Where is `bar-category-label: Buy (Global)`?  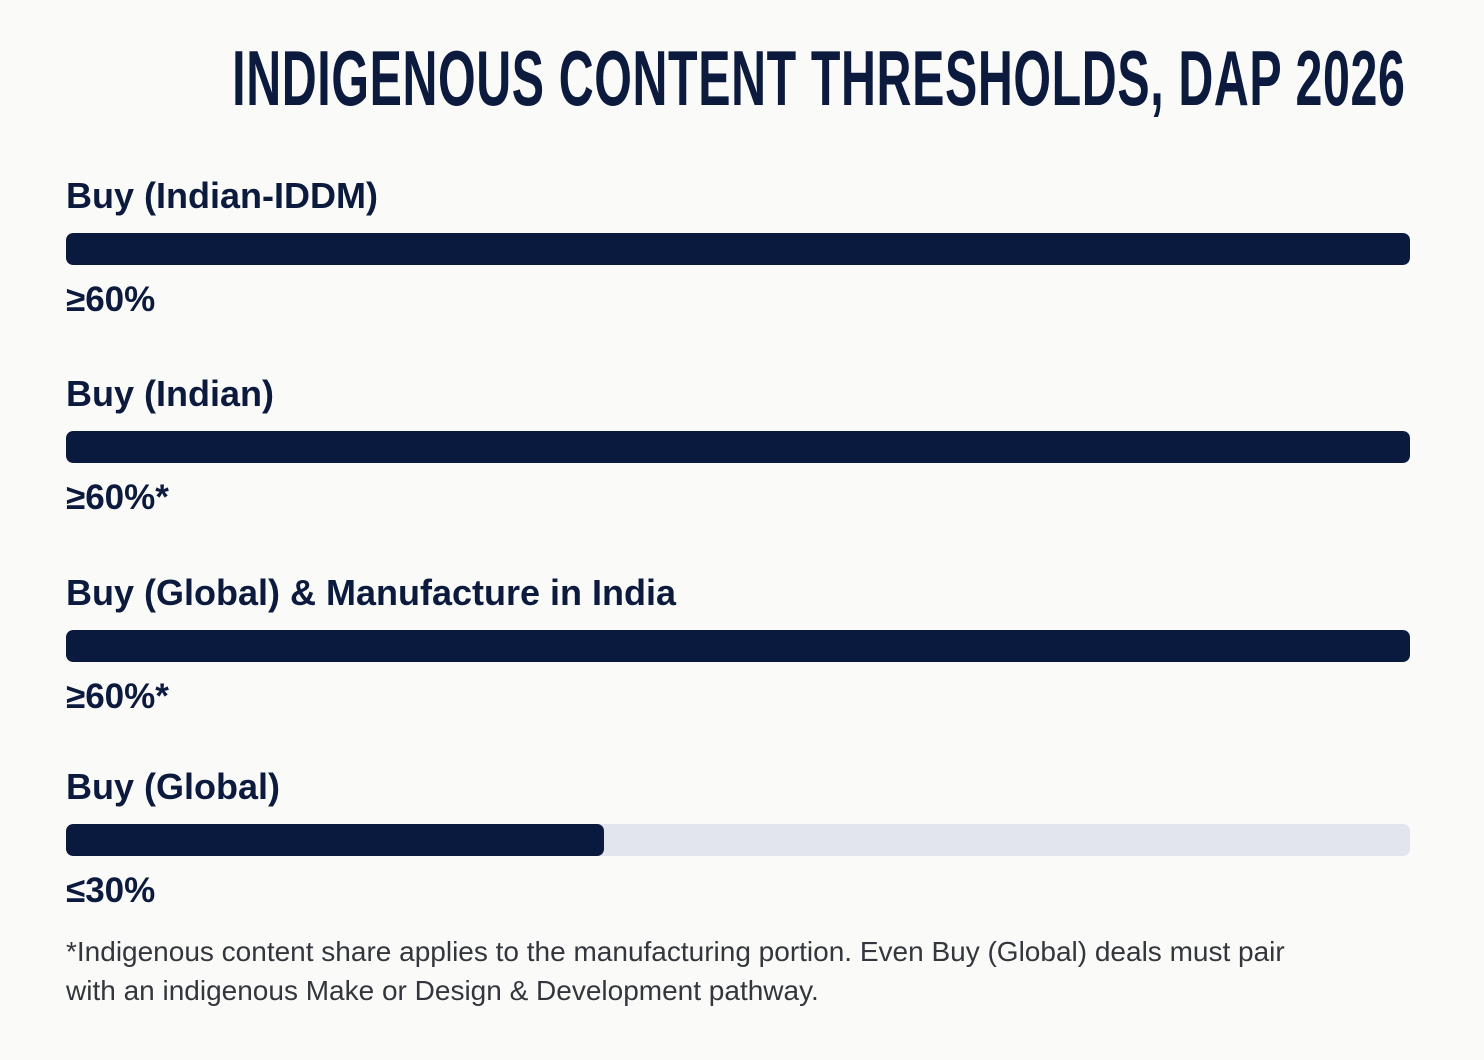 bar-category-label: Buy (Global) is located at coordinates (173, 786).